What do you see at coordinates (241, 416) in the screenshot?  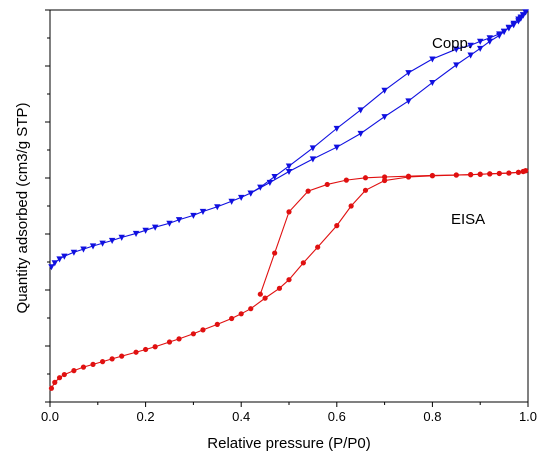 I see `x-tick-label: 0.4` at bounding box center [241, 416].